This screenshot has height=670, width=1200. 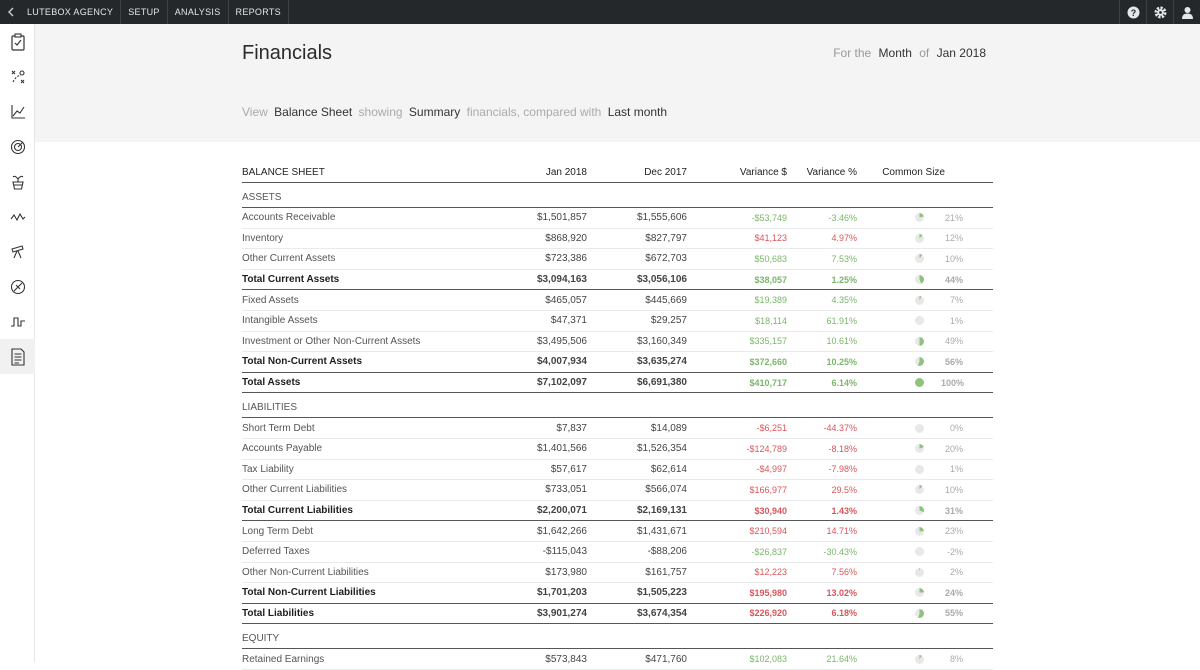 I want to click on document-icon, so click(x=17, y=356).